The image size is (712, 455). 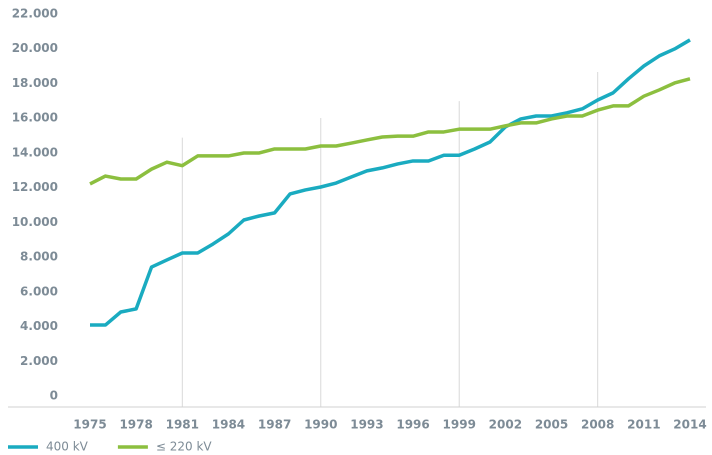 I want to click on x-tick-label: 1975, so click(x=89, y=425).